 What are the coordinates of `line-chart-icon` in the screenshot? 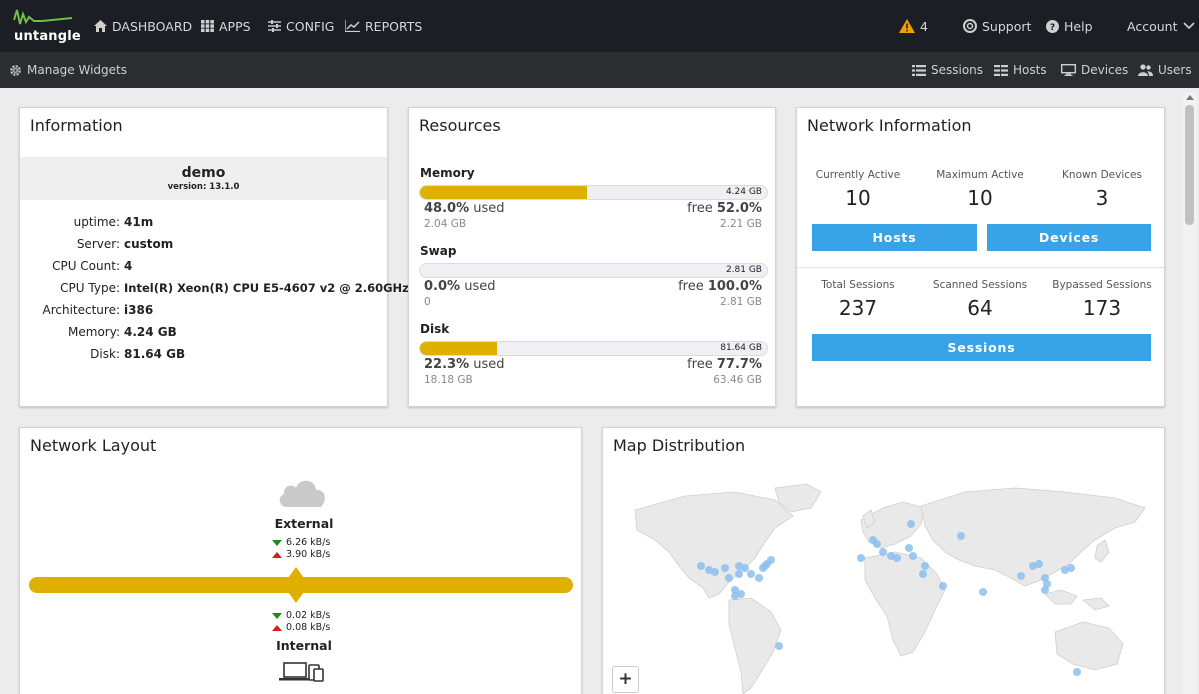 It's located at (352, 26).